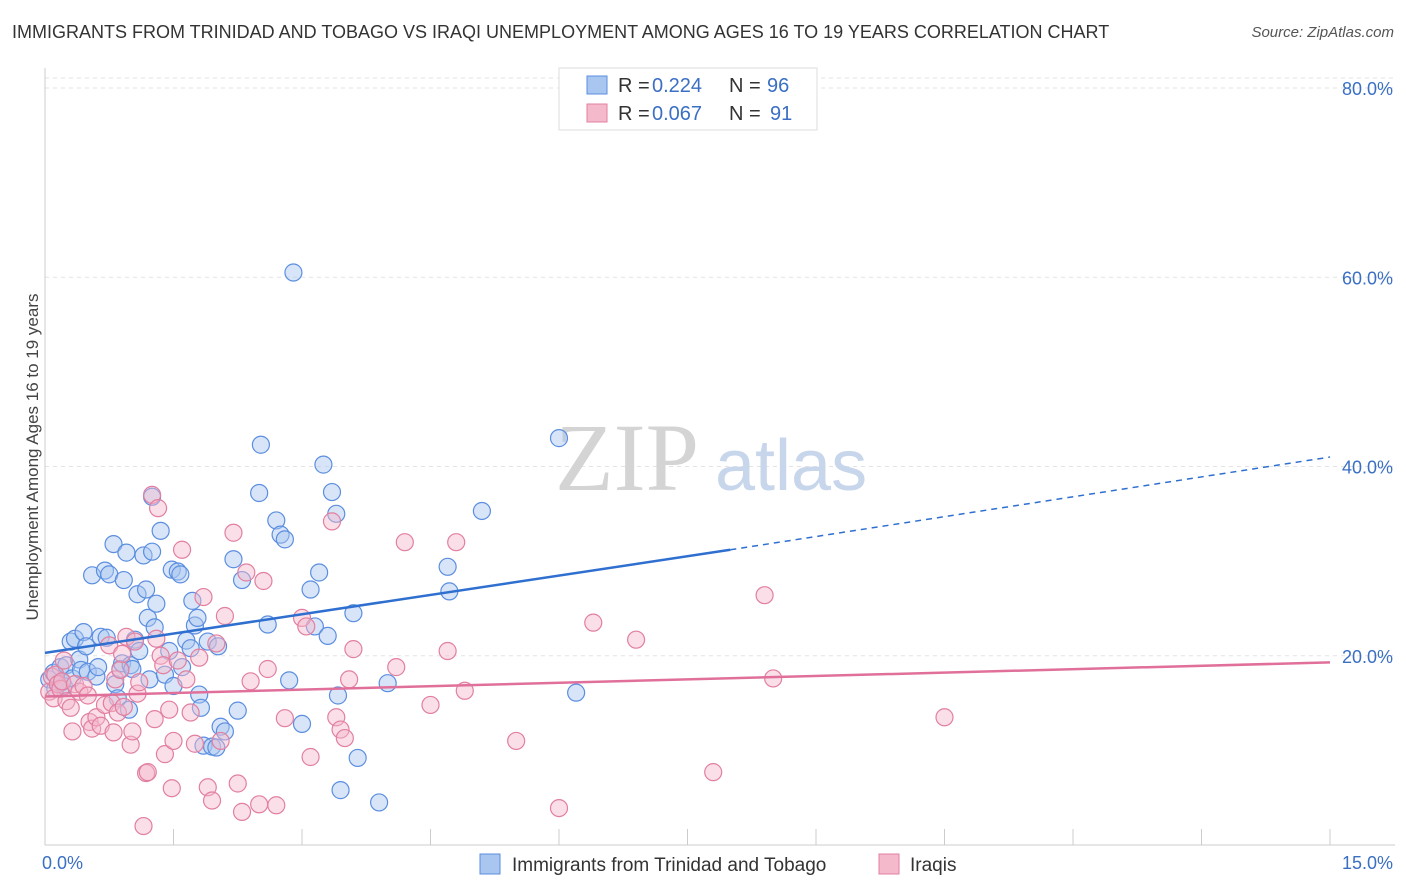 The width and height of the screenshot is (1406, 892). What do you see at coordinates (1367, 657) in the screenshot?
I see `y-tick-label-20: 20.0%` at bounding box center [1367, 657].